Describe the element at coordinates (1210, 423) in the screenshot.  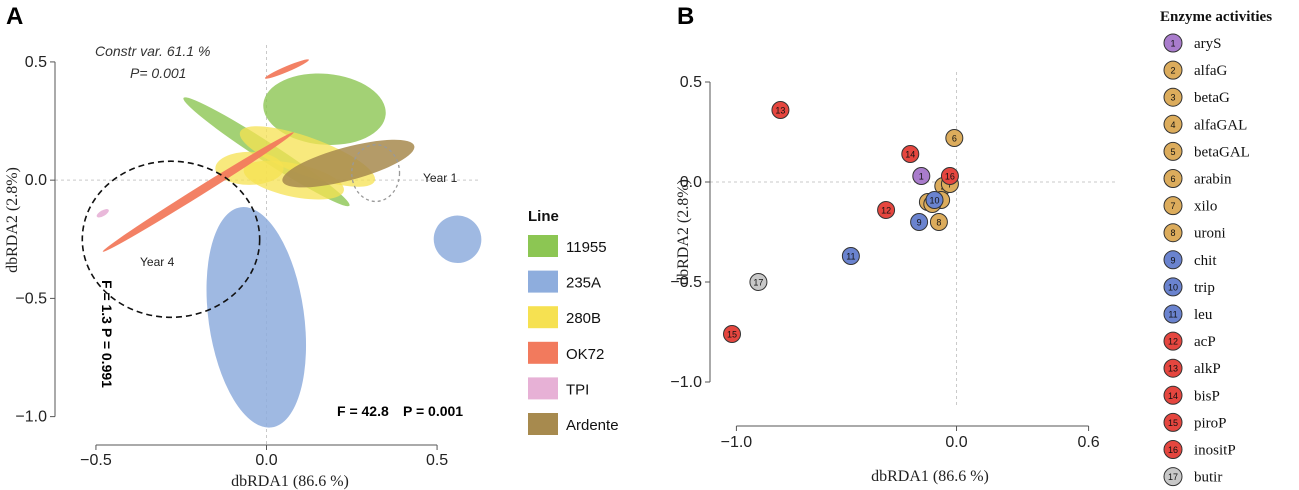
I see `b-legend-label-pirop: piroP` at that location.